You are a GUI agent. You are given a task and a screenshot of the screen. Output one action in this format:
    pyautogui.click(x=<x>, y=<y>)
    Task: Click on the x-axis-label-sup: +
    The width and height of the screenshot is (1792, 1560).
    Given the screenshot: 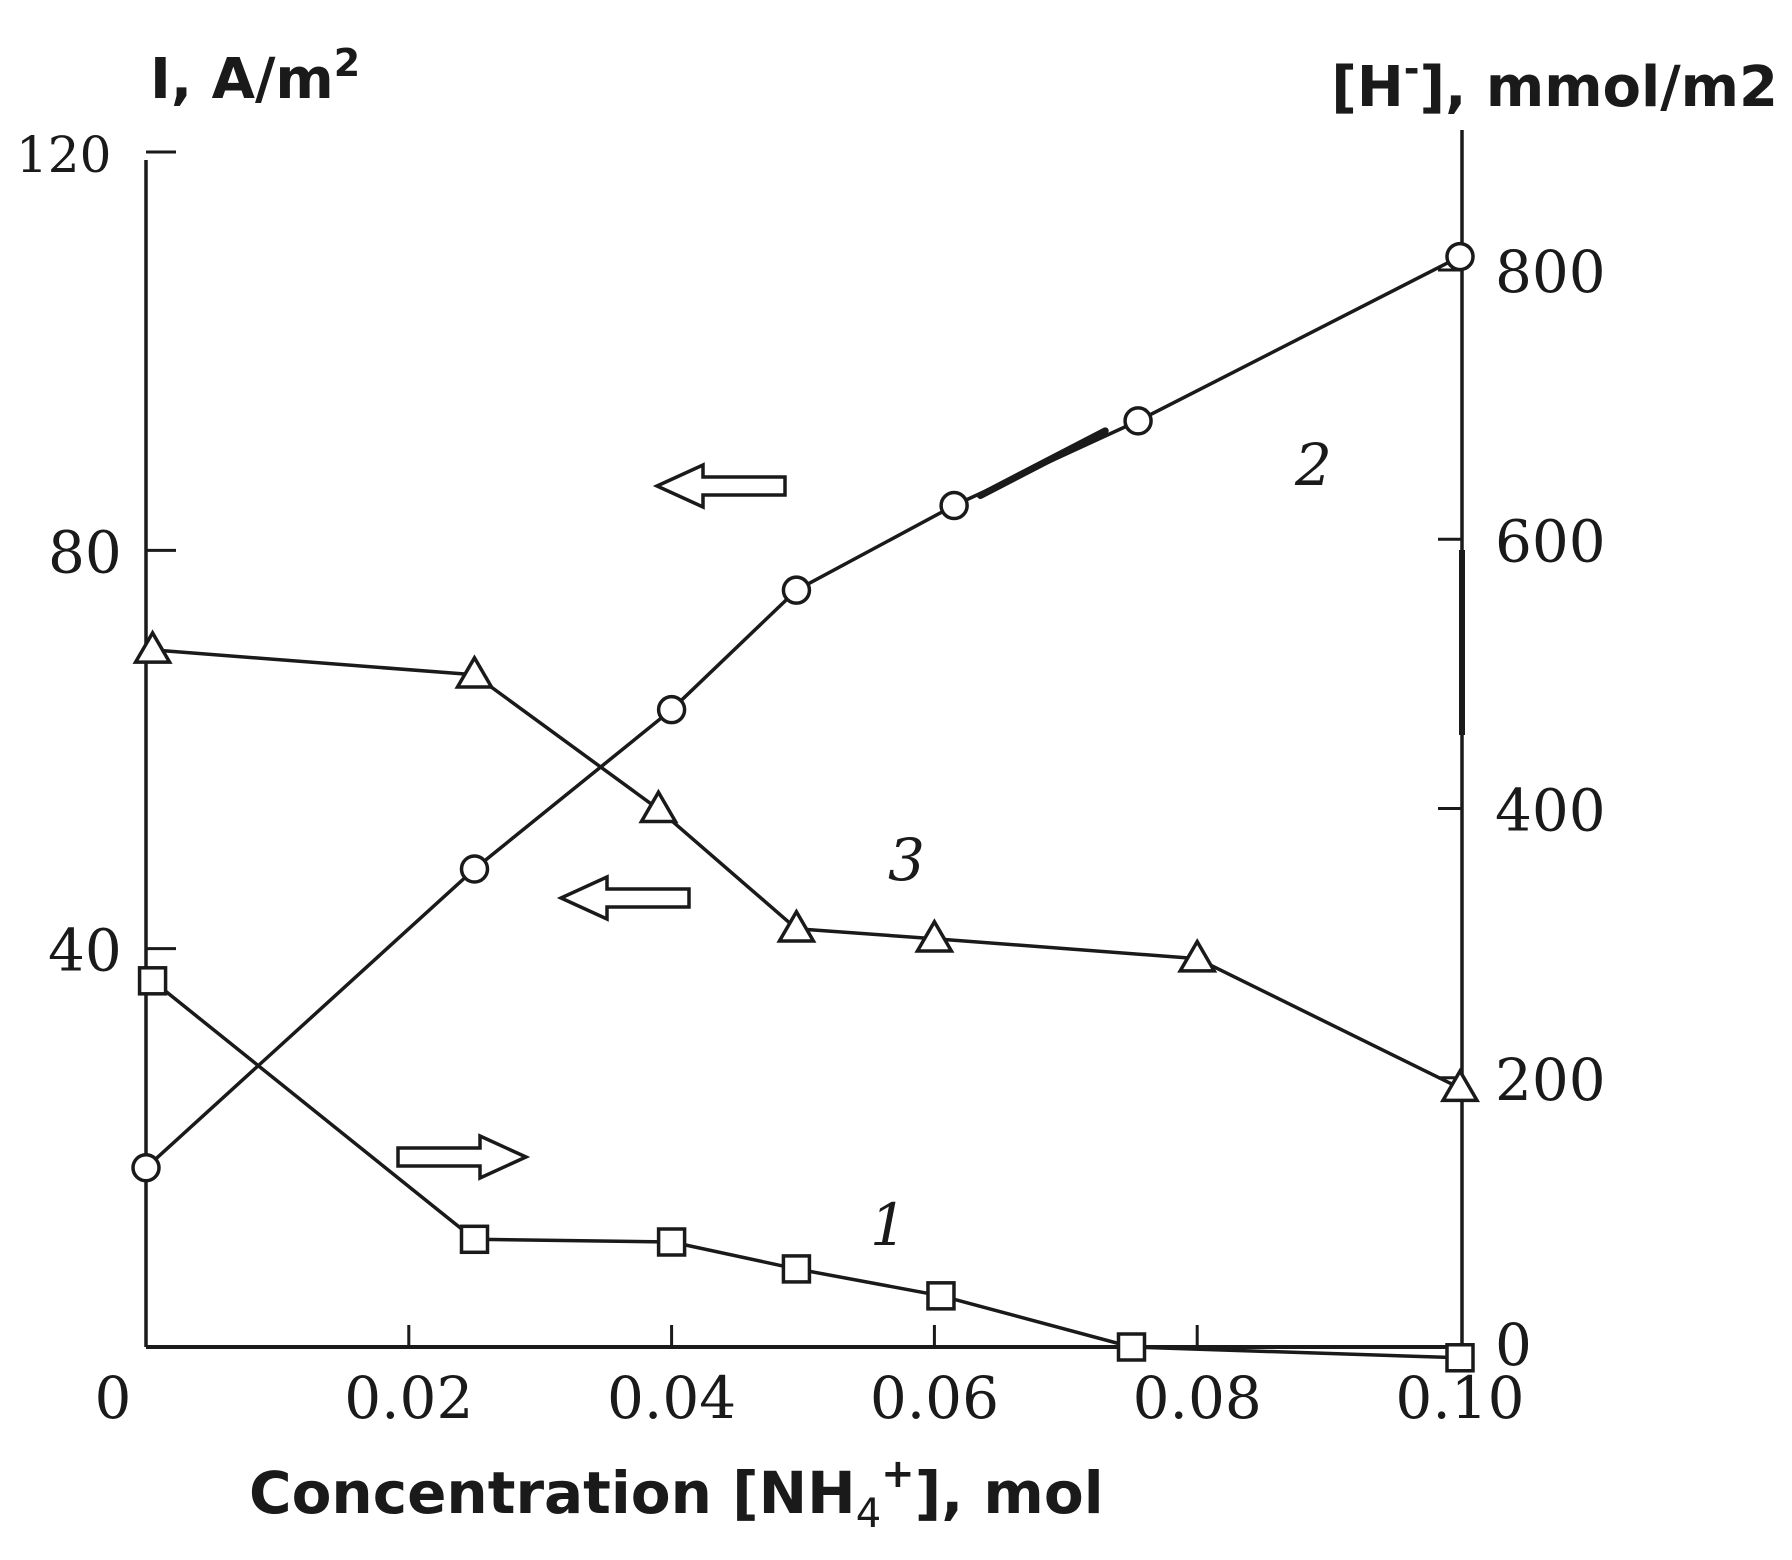 What is the action you would take?
    pyautogui.click(x=898, y=1474)
    